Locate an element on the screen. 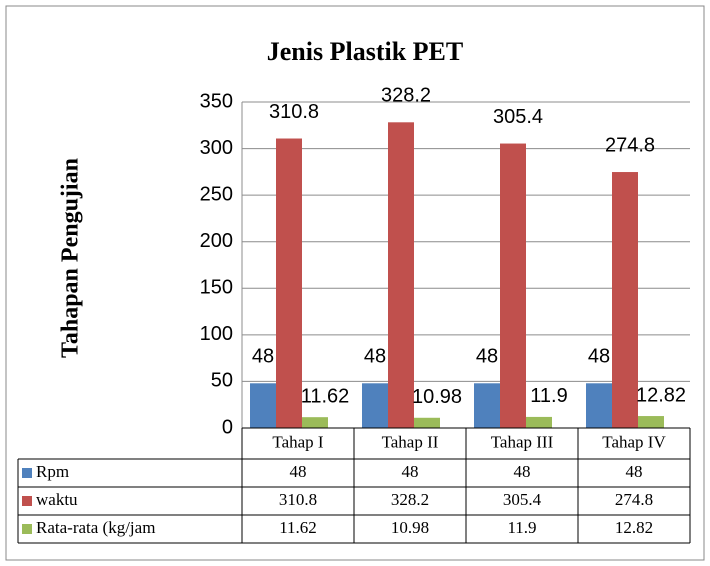 This screenshot has width=710, height=566. y-tick-label: 300 is located at coordinates (216, 148).